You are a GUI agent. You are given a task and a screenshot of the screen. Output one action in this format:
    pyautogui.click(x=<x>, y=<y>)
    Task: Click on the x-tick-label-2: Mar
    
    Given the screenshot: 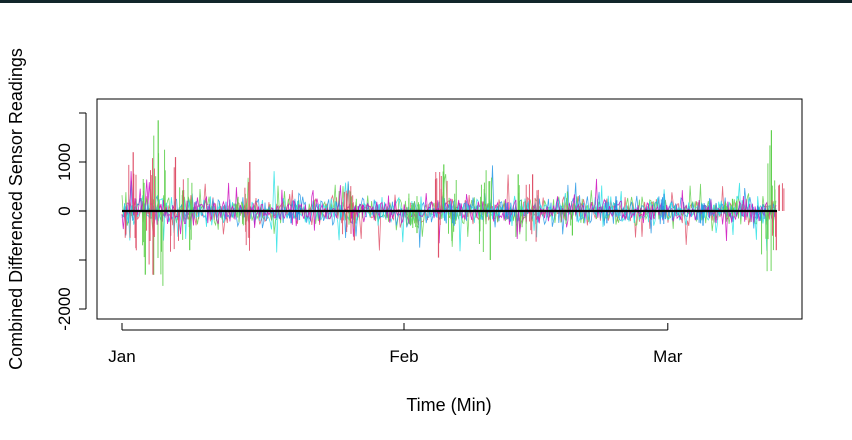 What is the action you would take?
    pyautogui.click(x=668, y=356)
    